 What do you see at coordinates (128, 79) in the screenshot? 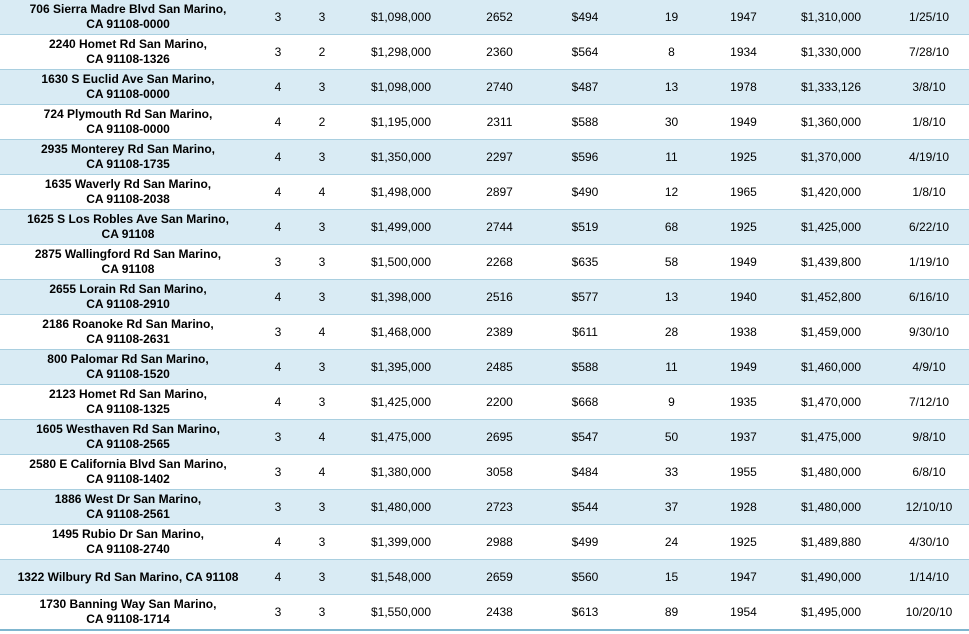
I see `address-line: 1630 S Euclid Ave San Marino,` at bounding box center [128, 79].